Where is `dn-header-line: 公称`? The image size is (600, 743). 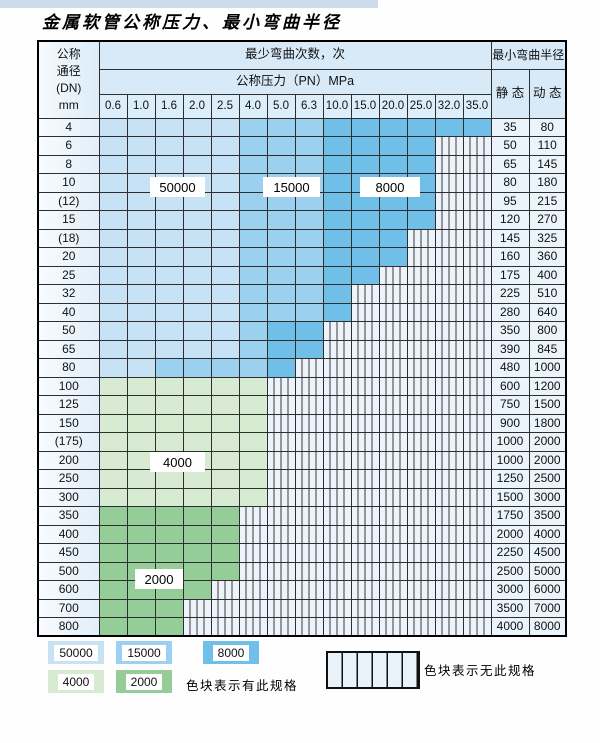
dn-header-line: 公称 is located at coordinates (68, 53).